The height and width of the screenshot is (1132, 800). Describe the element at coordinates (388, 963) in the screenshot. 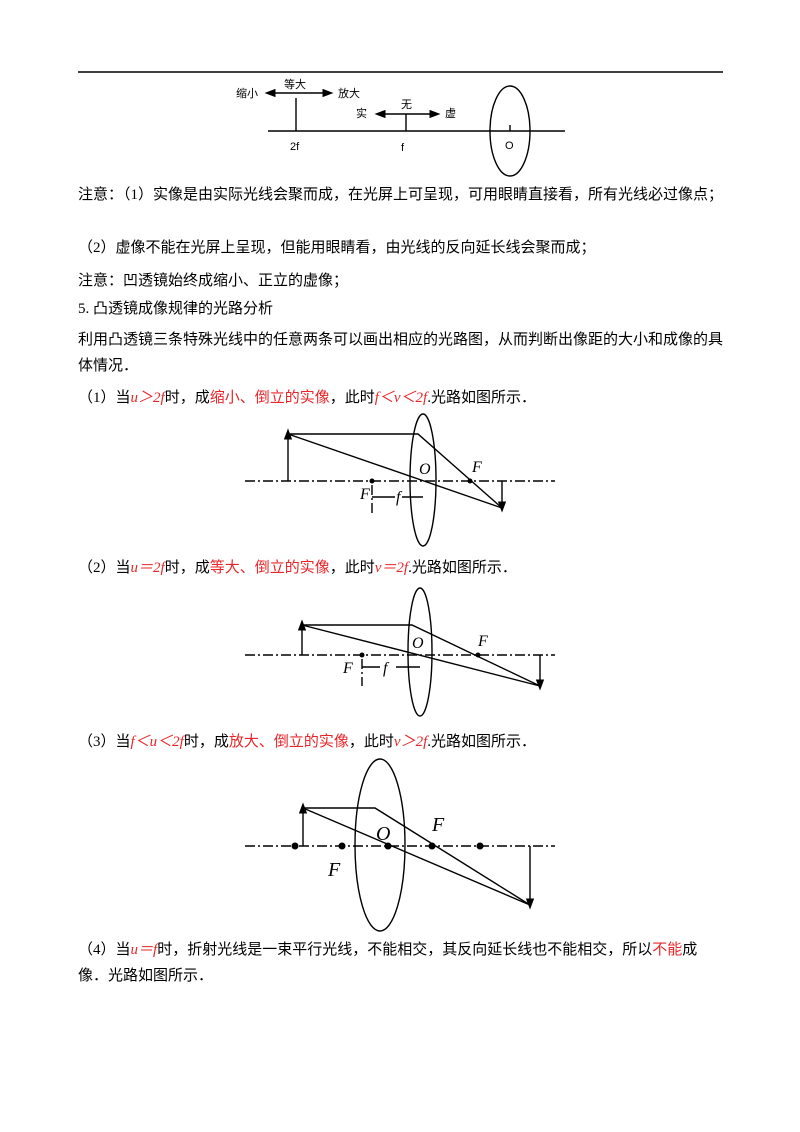

I see `text-run: 成像．光路如图所示．` at that location.